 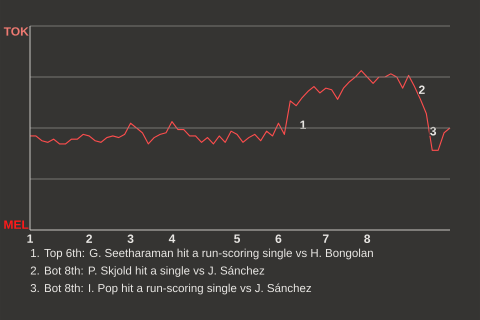 I want to click on x-tick-label: 4, so click(x=172, y=238).